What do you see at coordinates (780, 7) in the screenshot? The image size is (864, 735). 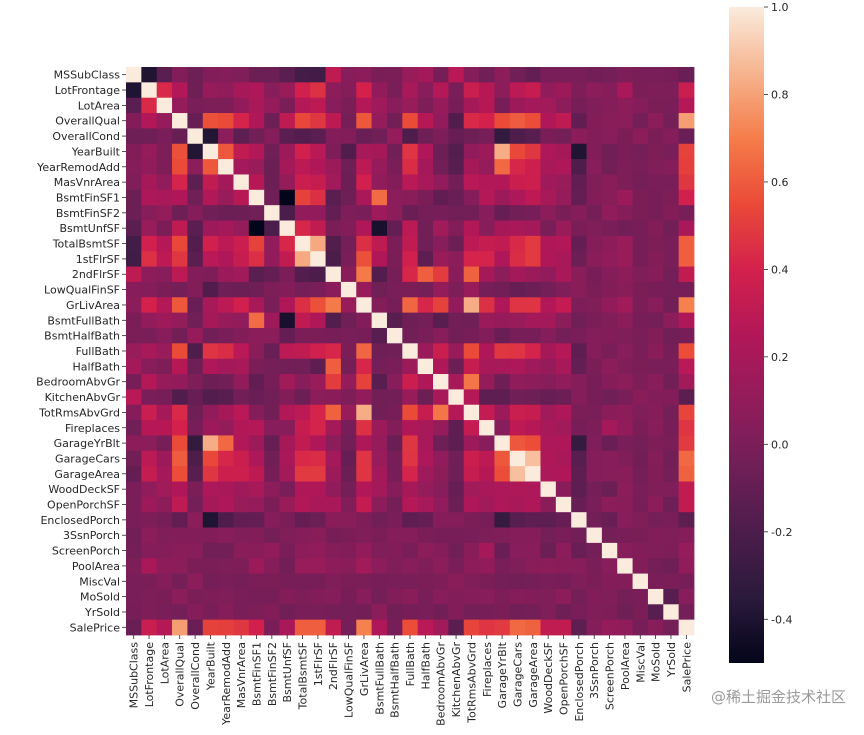 I see `colorbar-tick-label: 1.0` at bounding box center [780, 7].